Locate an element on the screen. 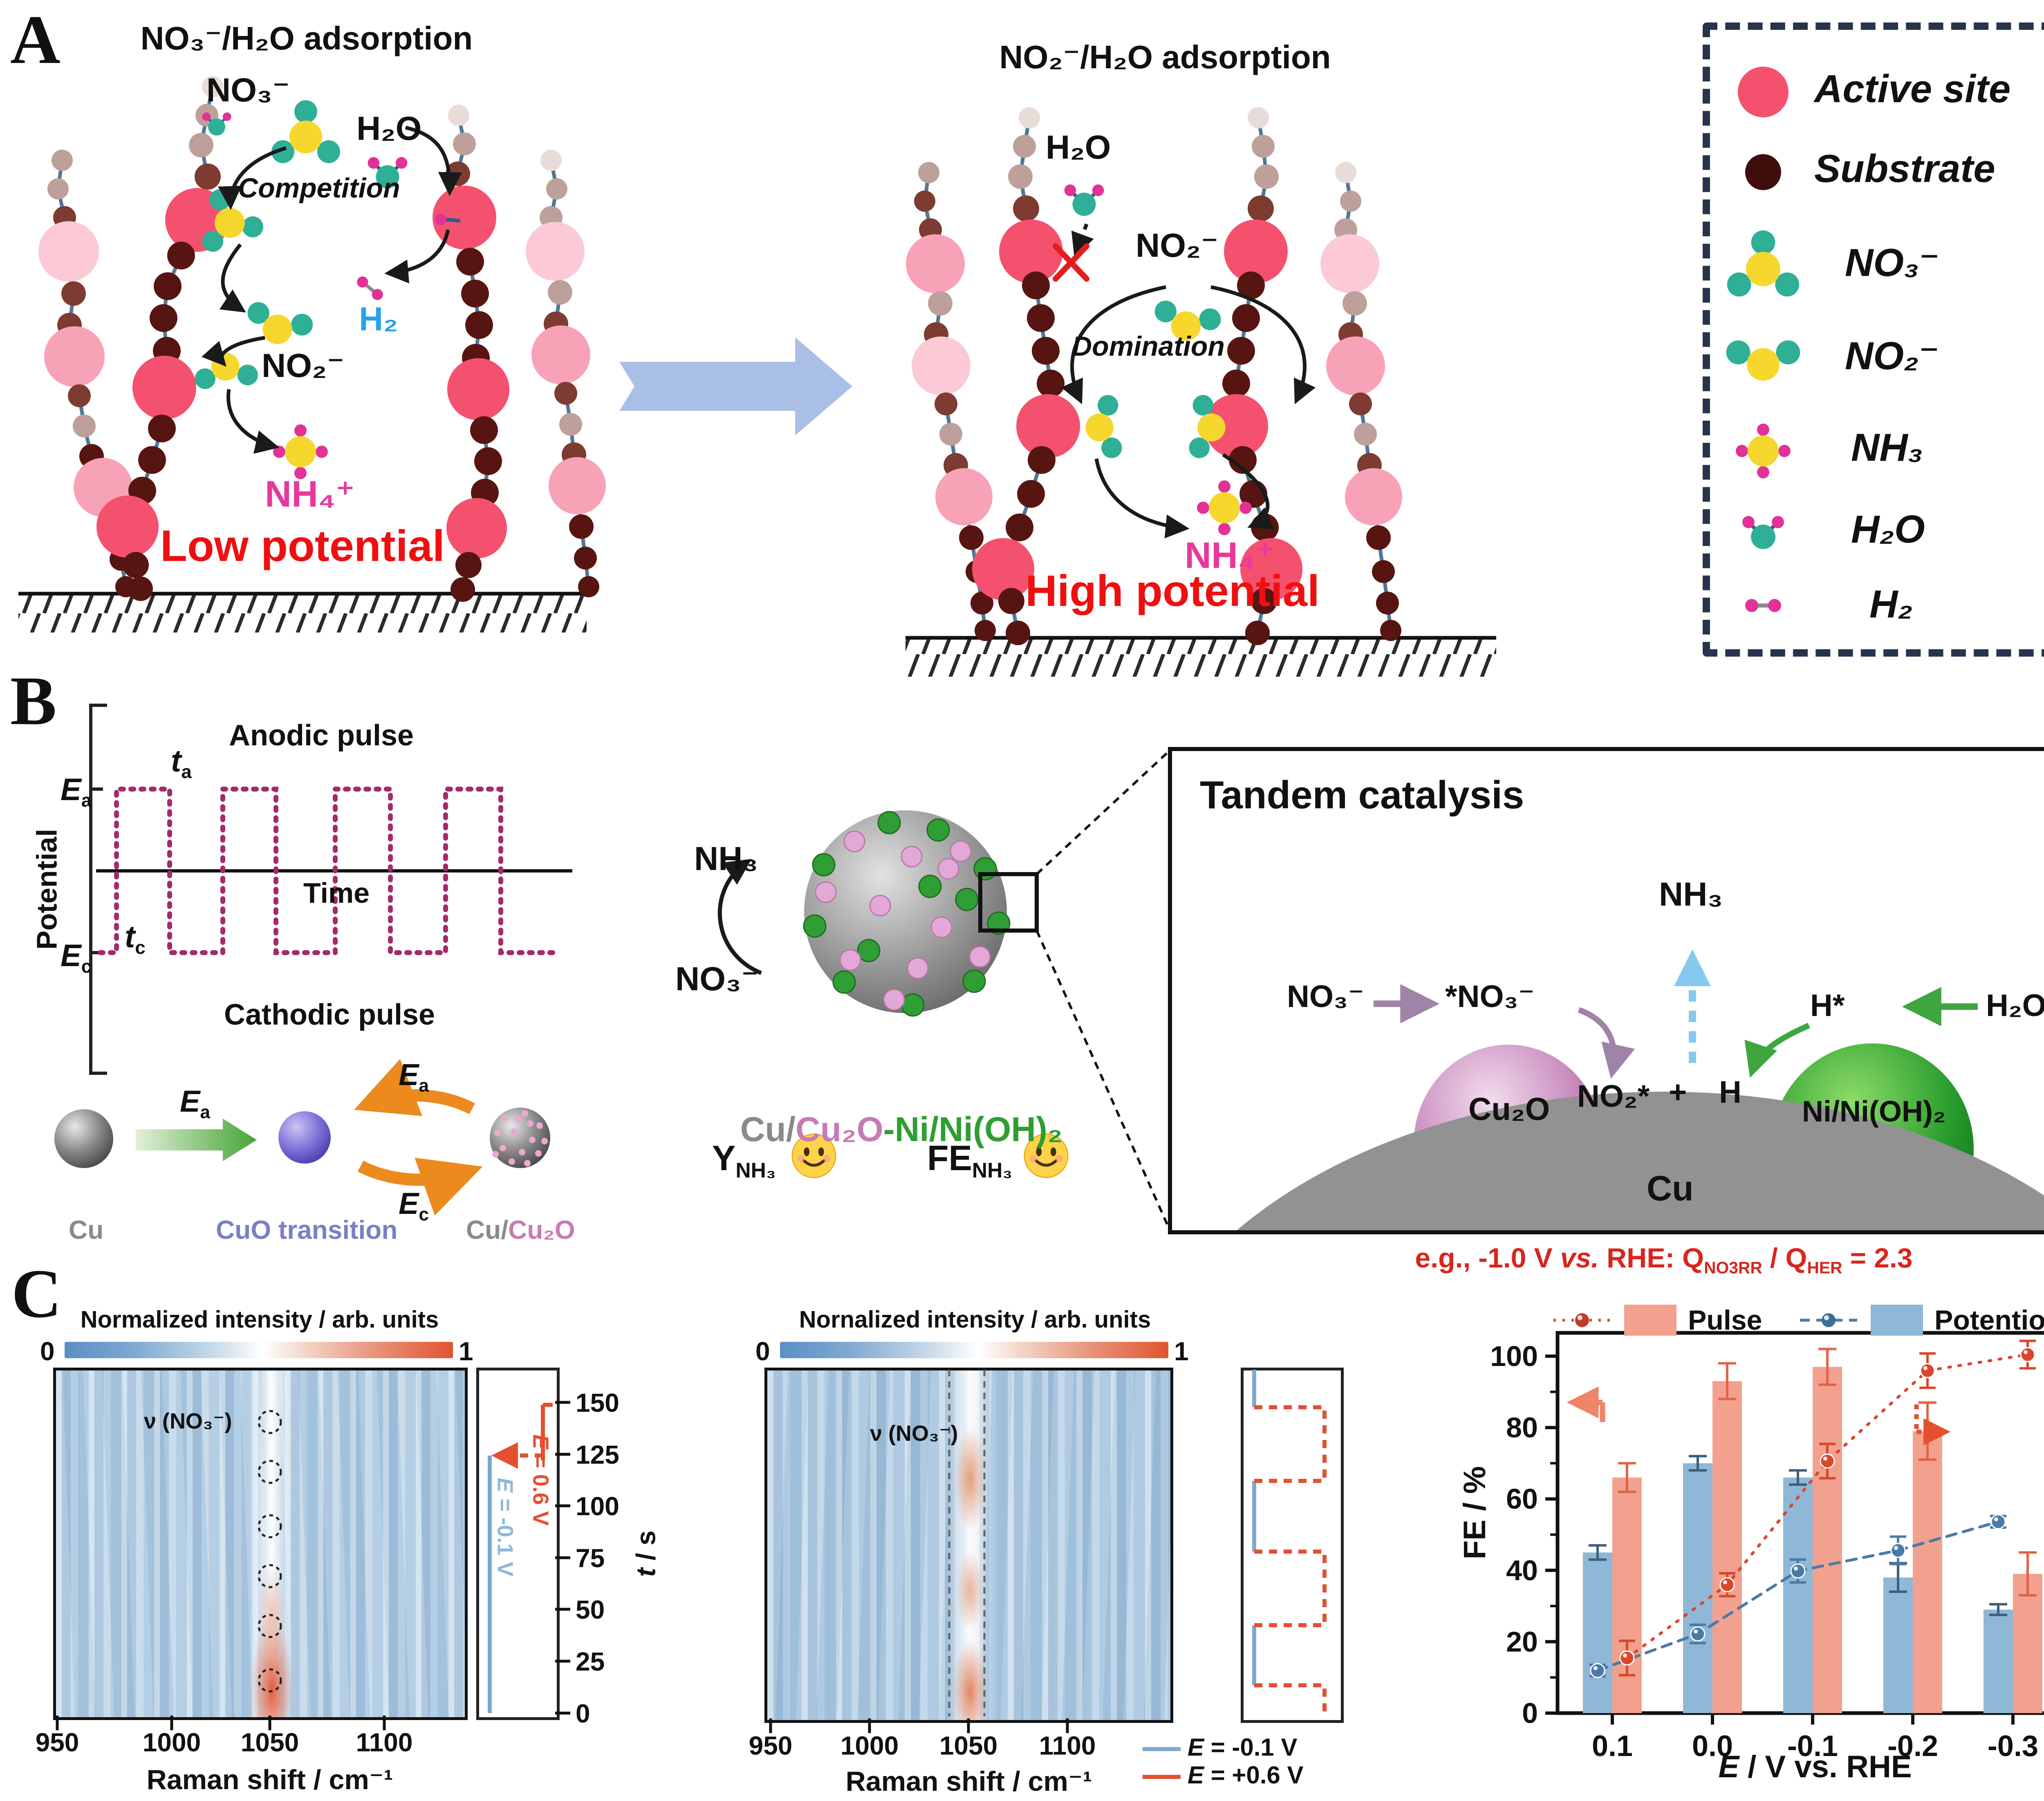 Image resolution: width=2044 pixels, height=1801 pixels. ea-orange-arrow is located at coordinates (414, 1087).